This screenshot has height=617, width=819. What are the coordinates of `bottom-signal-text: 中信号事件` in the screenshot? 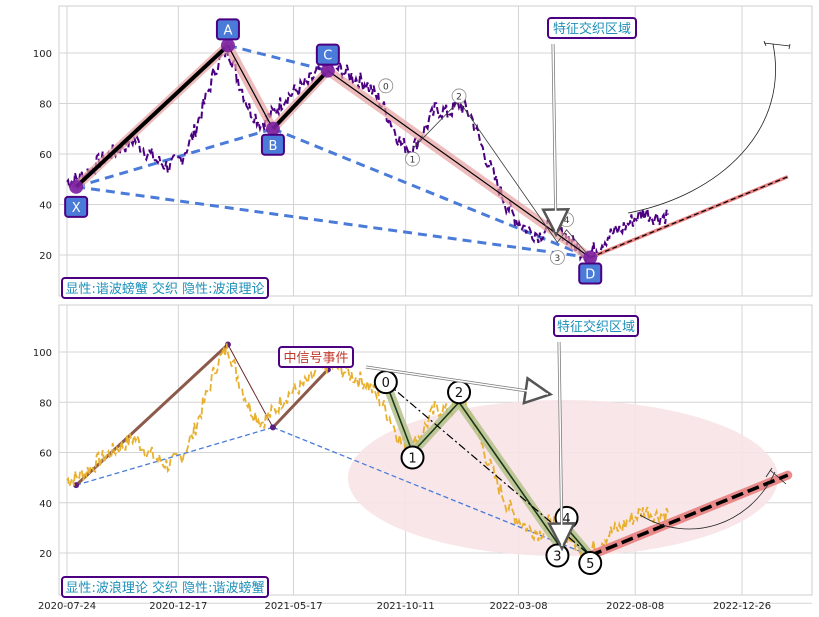 It's located at (315, 358).